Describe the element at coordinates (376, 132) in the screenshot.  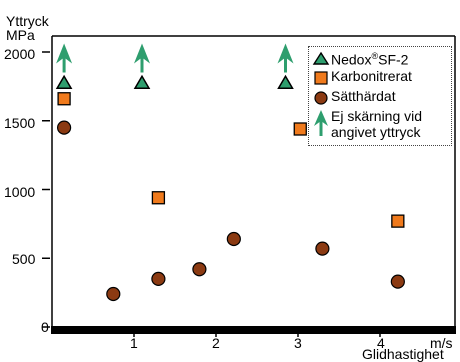
I see `legend-label-ej-skarning-line-2: angivet yttryck` at that location.